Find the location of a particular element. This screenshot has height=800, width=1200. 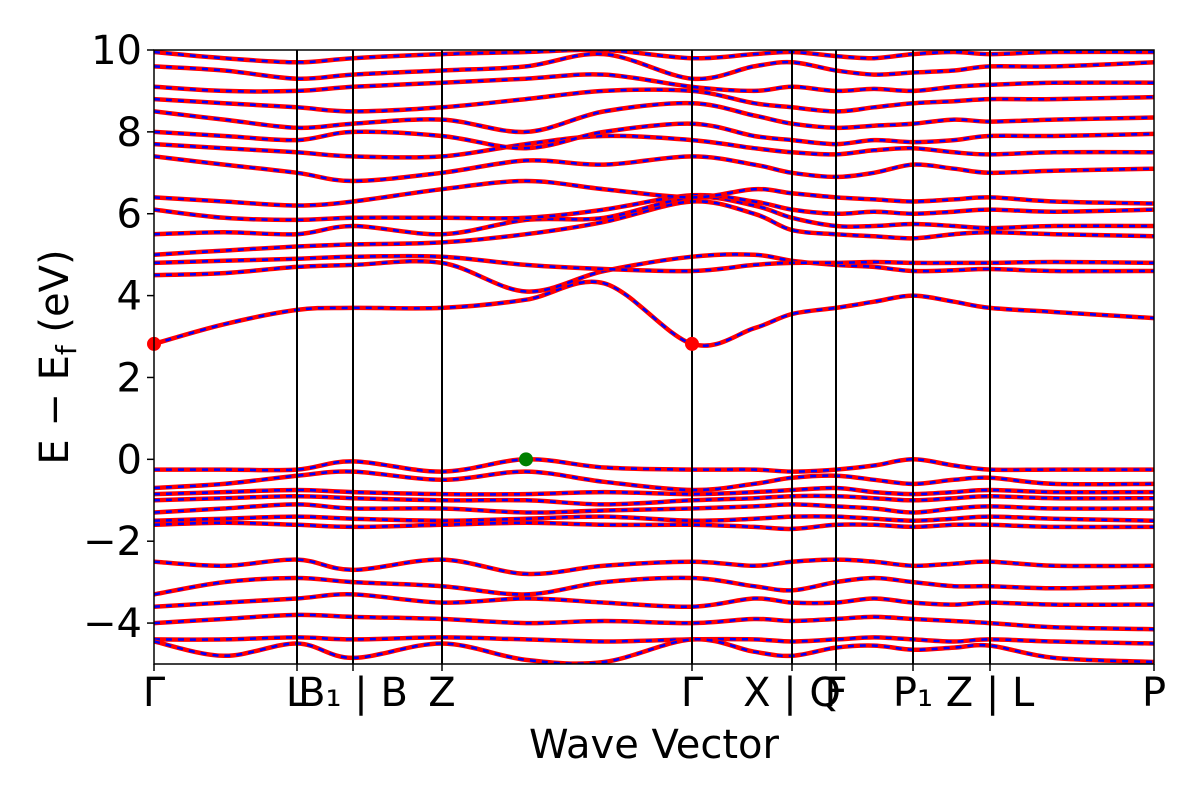

kpoint-label-8: Z | L is located at coordinates (990, 693).